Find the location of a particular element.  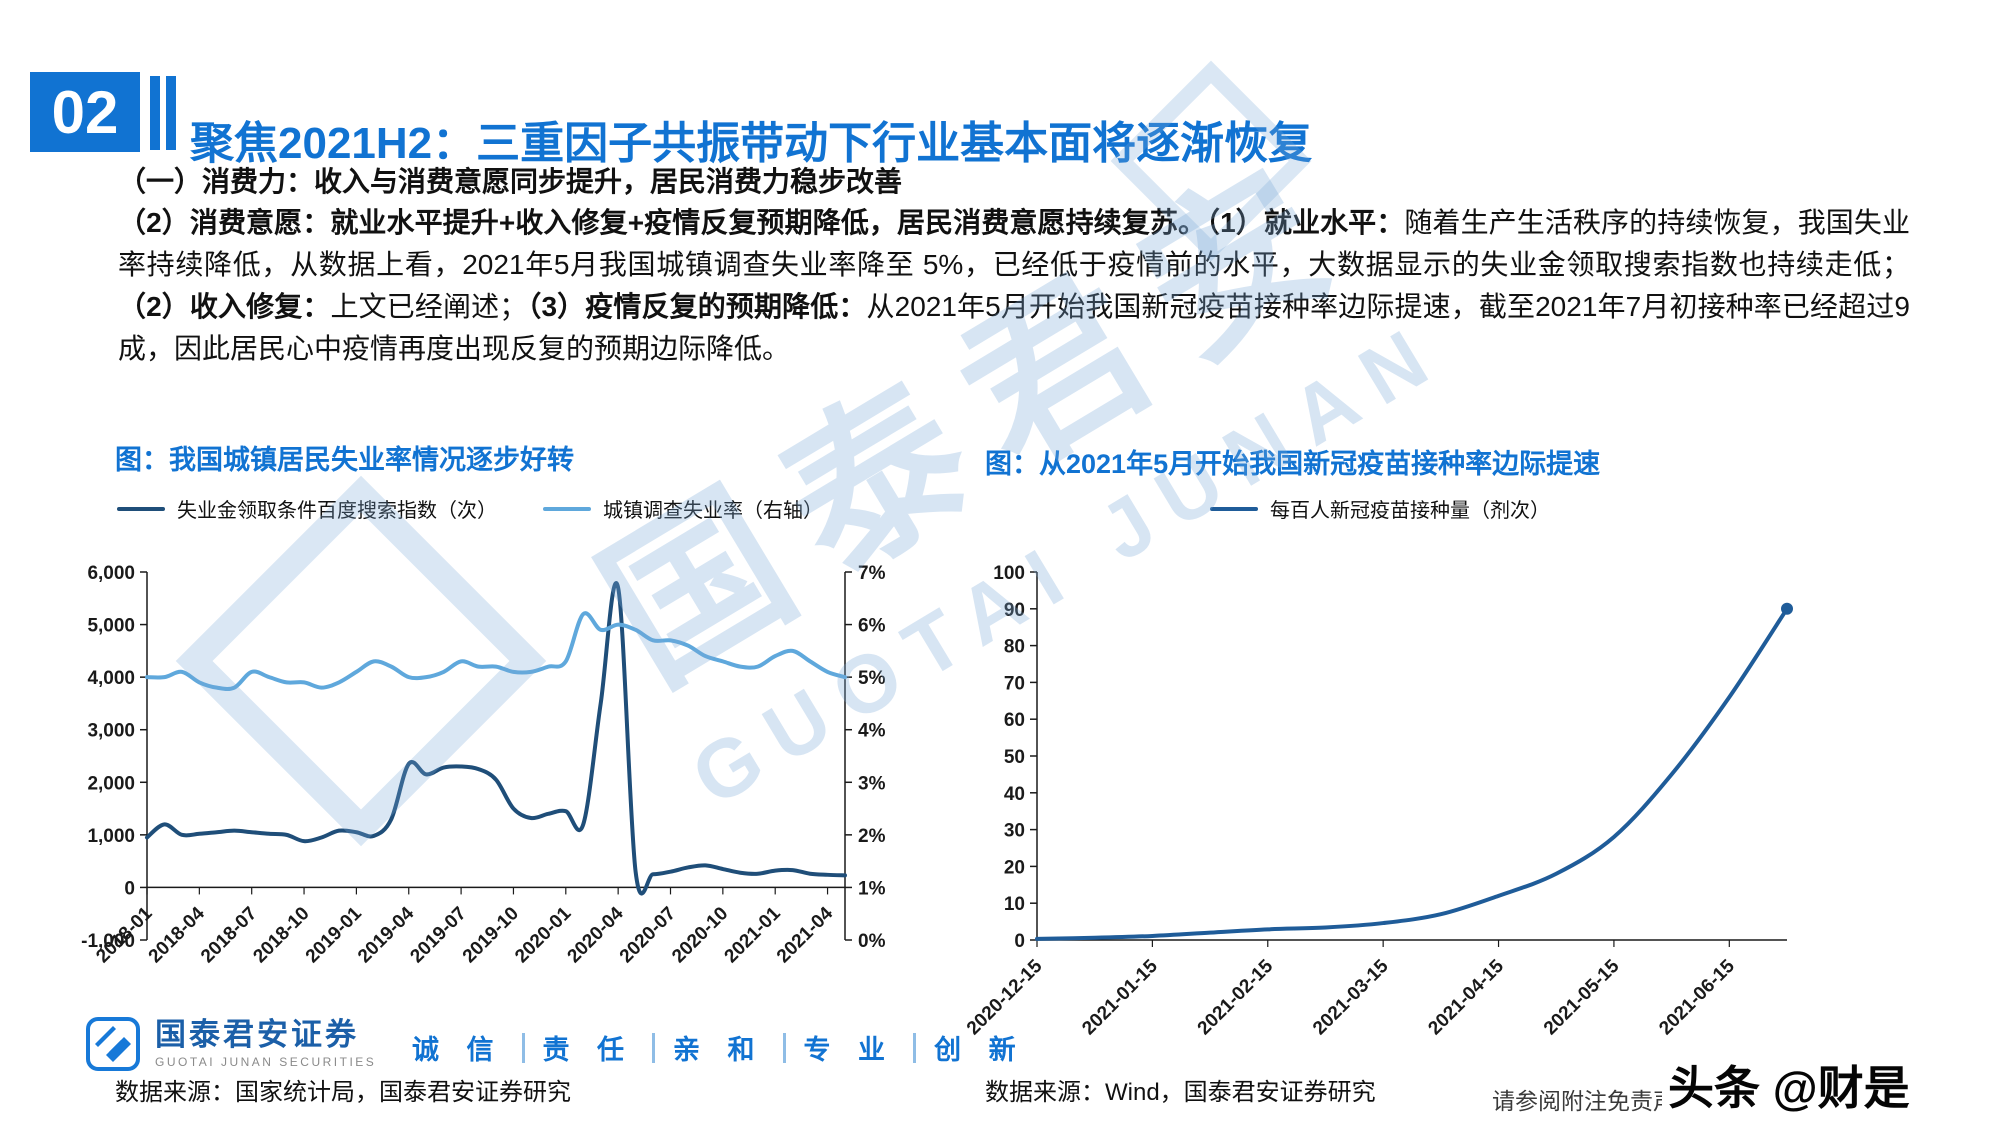

svg-text: 2019-07 is located at coordinates (438, 935).